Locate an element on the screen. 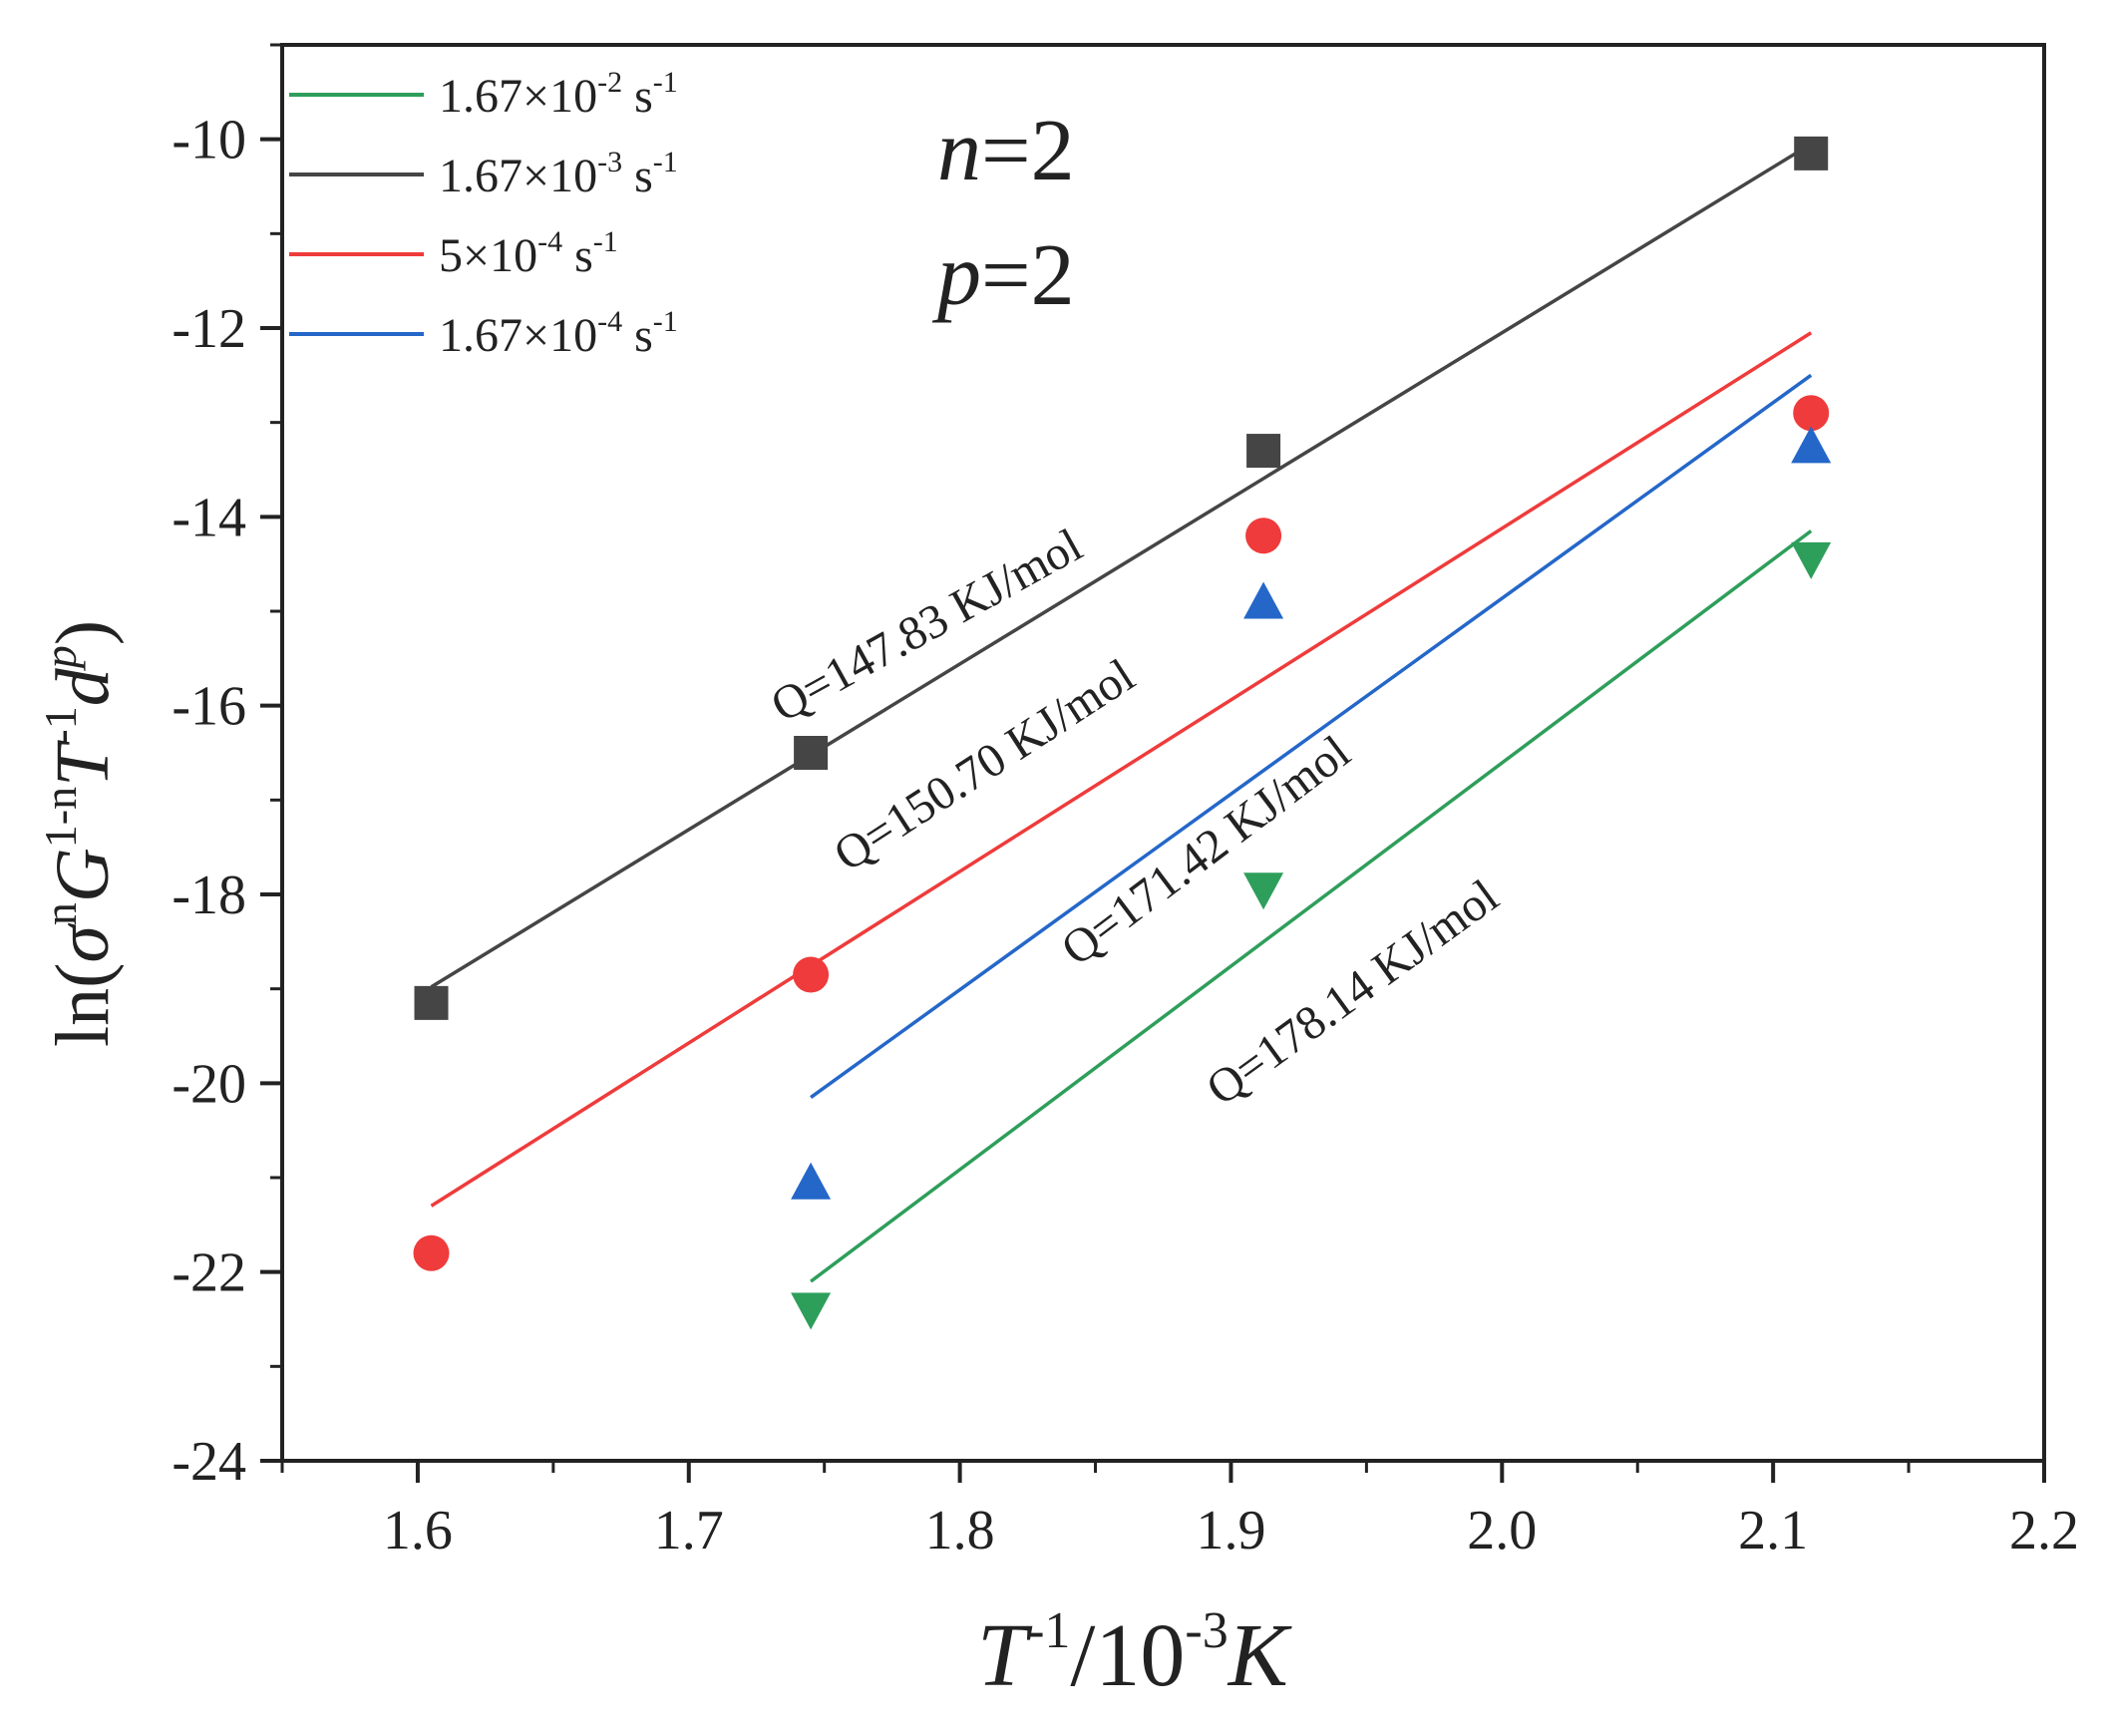 This screenshot has height=1736, width=2103. x-tick-label: 2.1 is located at coordinates (1773, 1531).